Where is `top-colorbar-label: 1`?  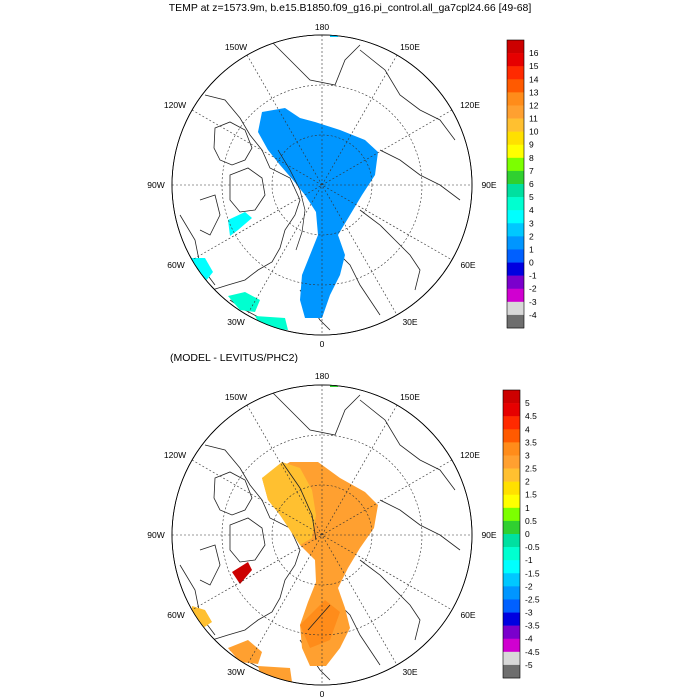 top-colorbar-label: 1 is located at coordinates (531, 249).